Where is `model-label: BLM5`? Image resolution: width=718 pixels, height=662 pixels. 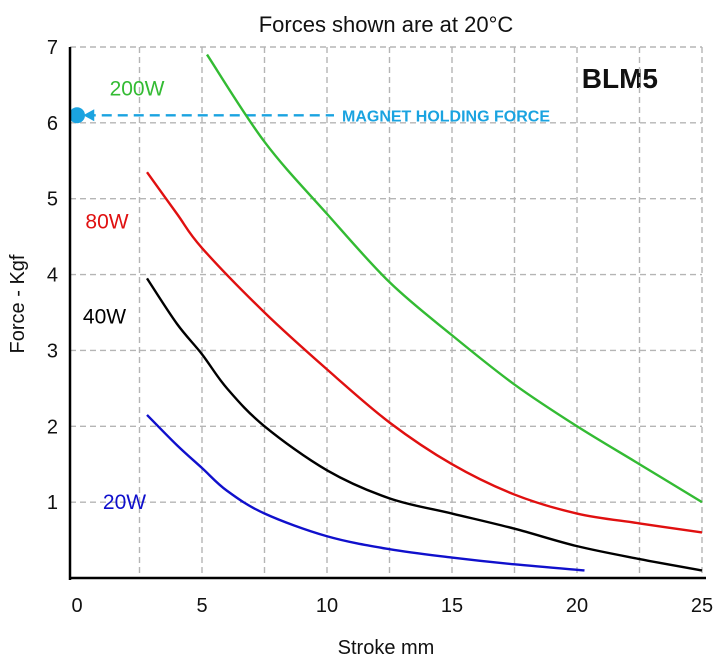 model-label: BLM5 is located at coordinates (620, 78).